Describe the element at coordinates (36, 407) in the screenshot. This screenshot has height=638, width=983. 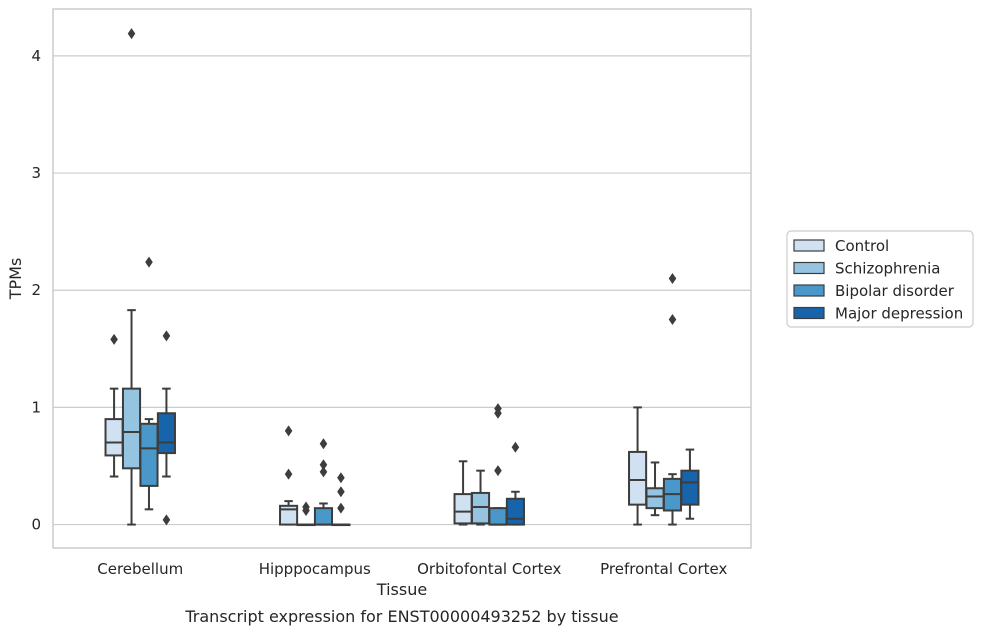
I see `y-tick-label: 1` at that location.